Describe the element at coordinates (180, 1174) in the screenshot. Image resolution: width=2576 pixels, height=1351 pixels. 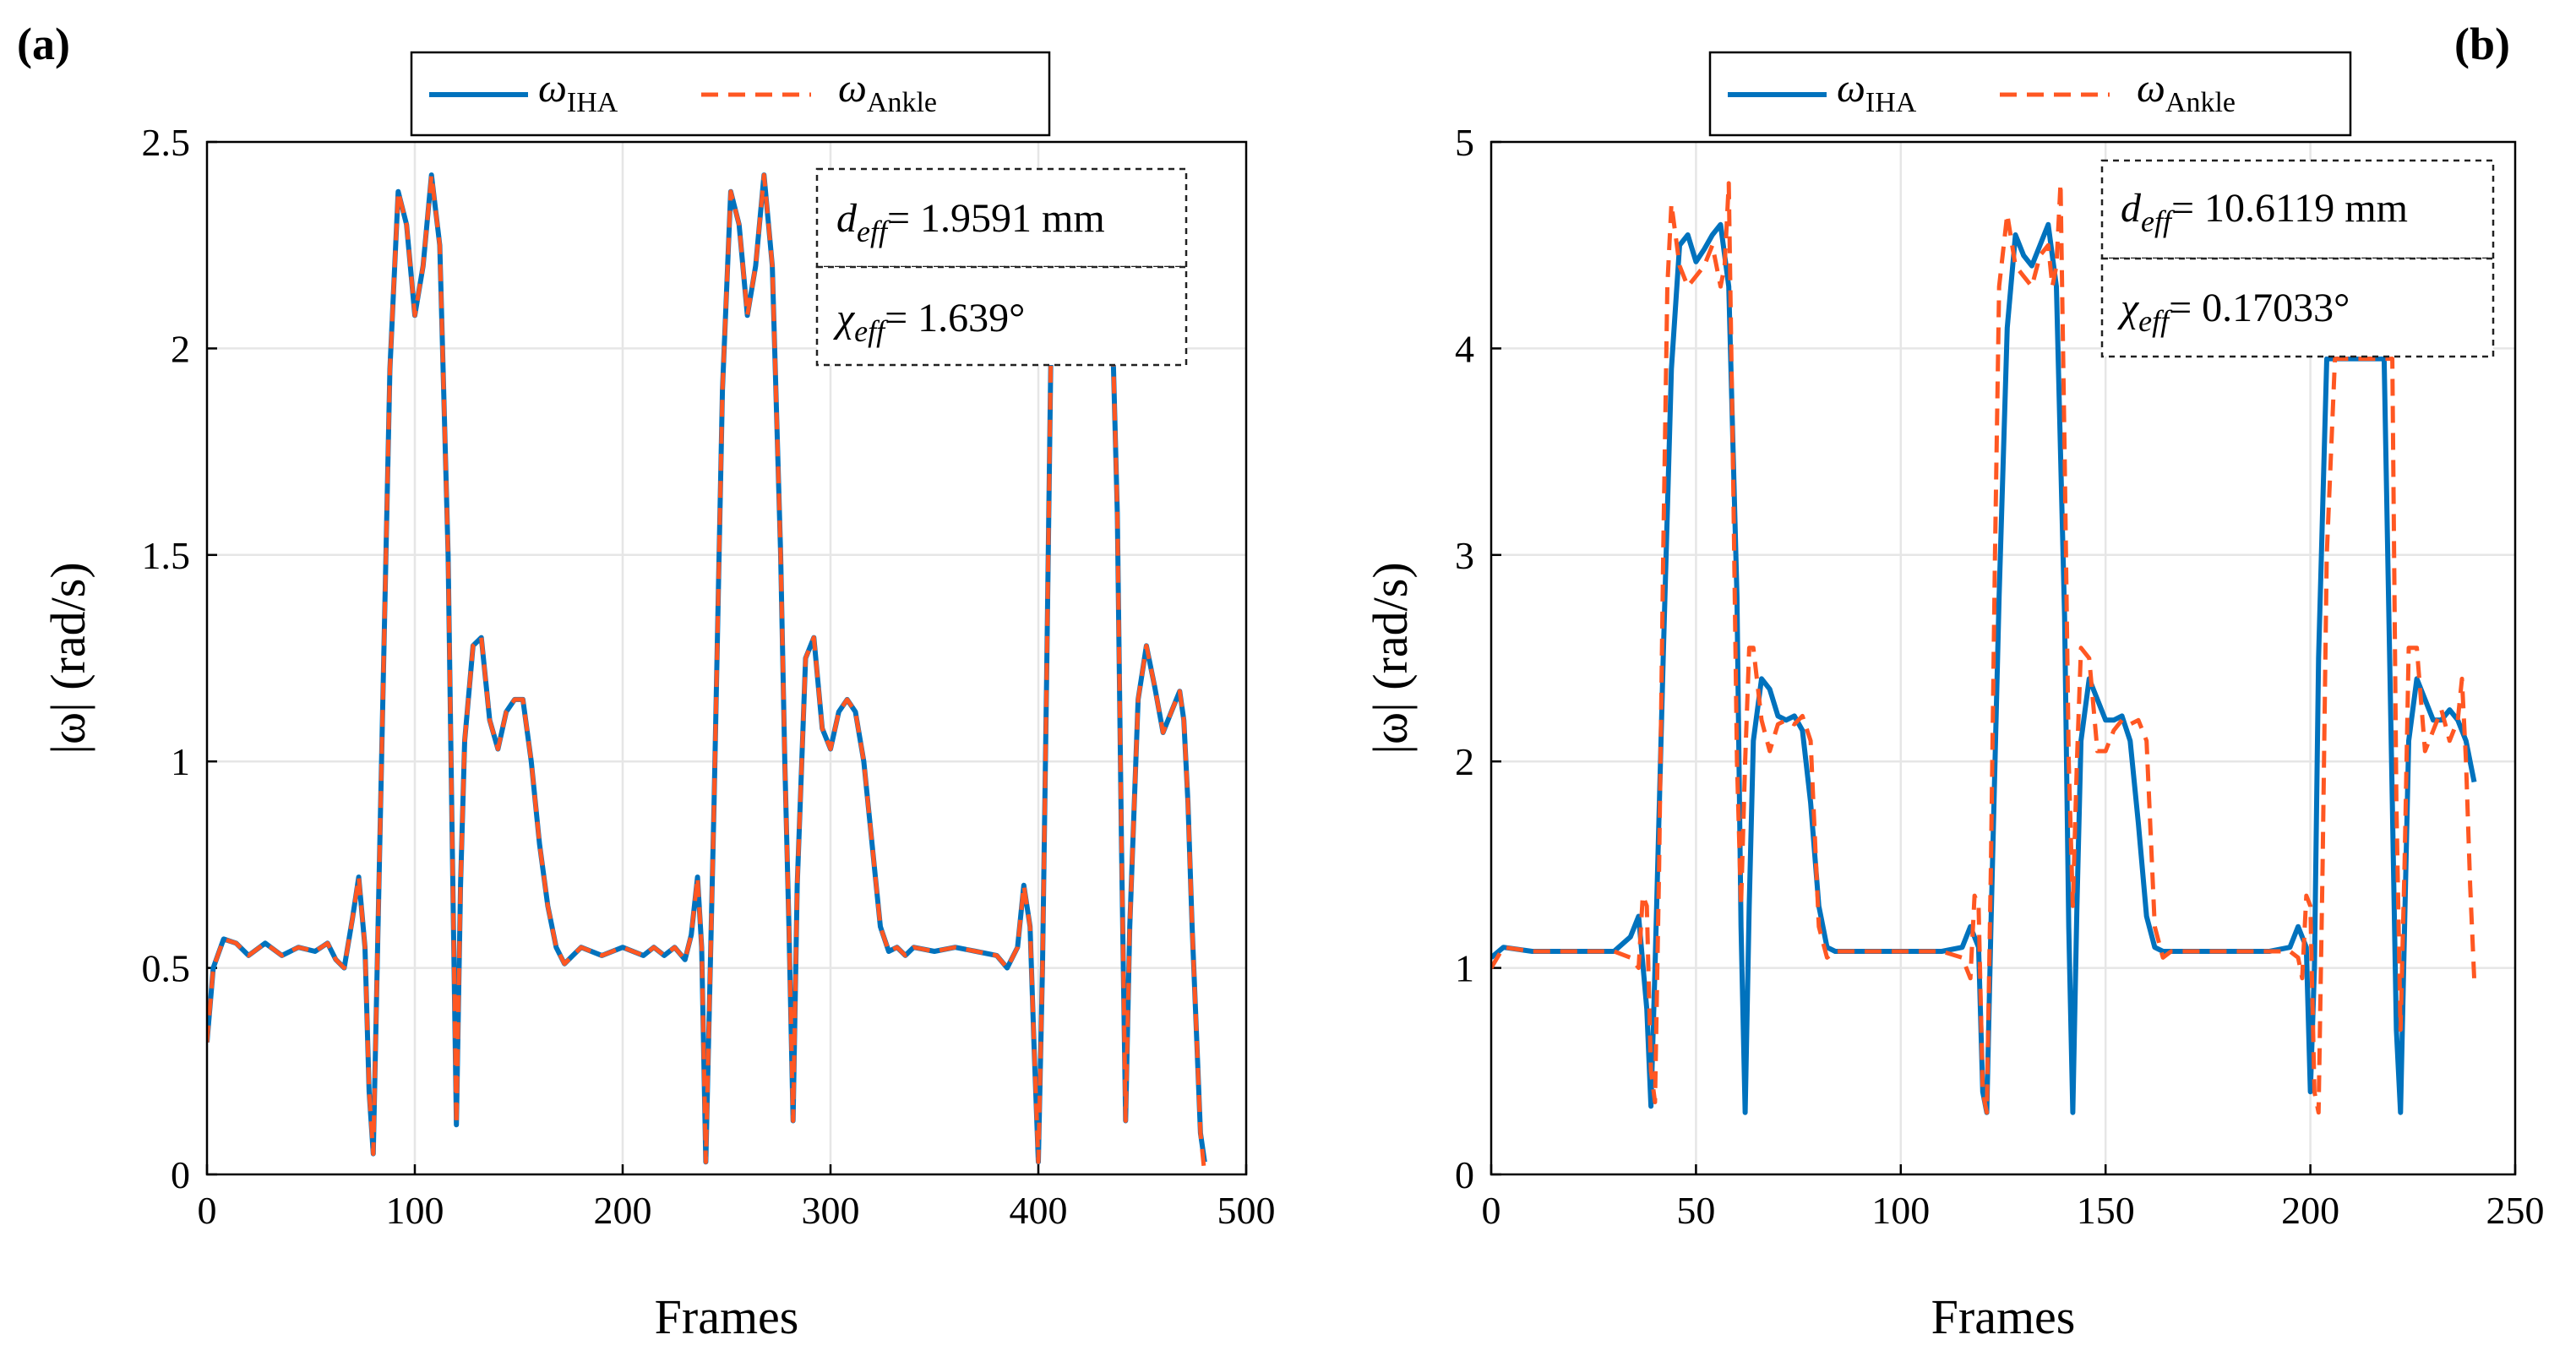
I see `panel-a-ytick-label: 0` at that location.